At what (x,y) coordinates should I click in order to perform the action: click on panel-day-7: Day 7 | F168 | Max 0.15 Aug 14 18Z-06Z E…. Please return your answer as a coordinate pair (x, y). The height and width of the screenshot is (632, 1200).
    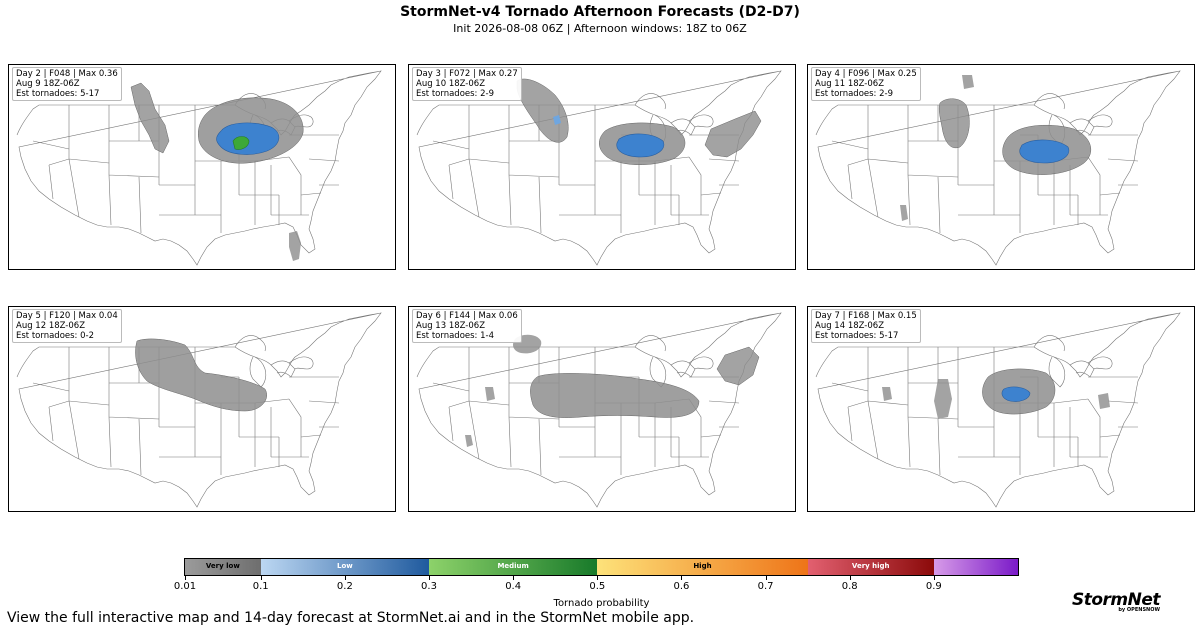
    Looking at the image, I should click on (1001, 409).